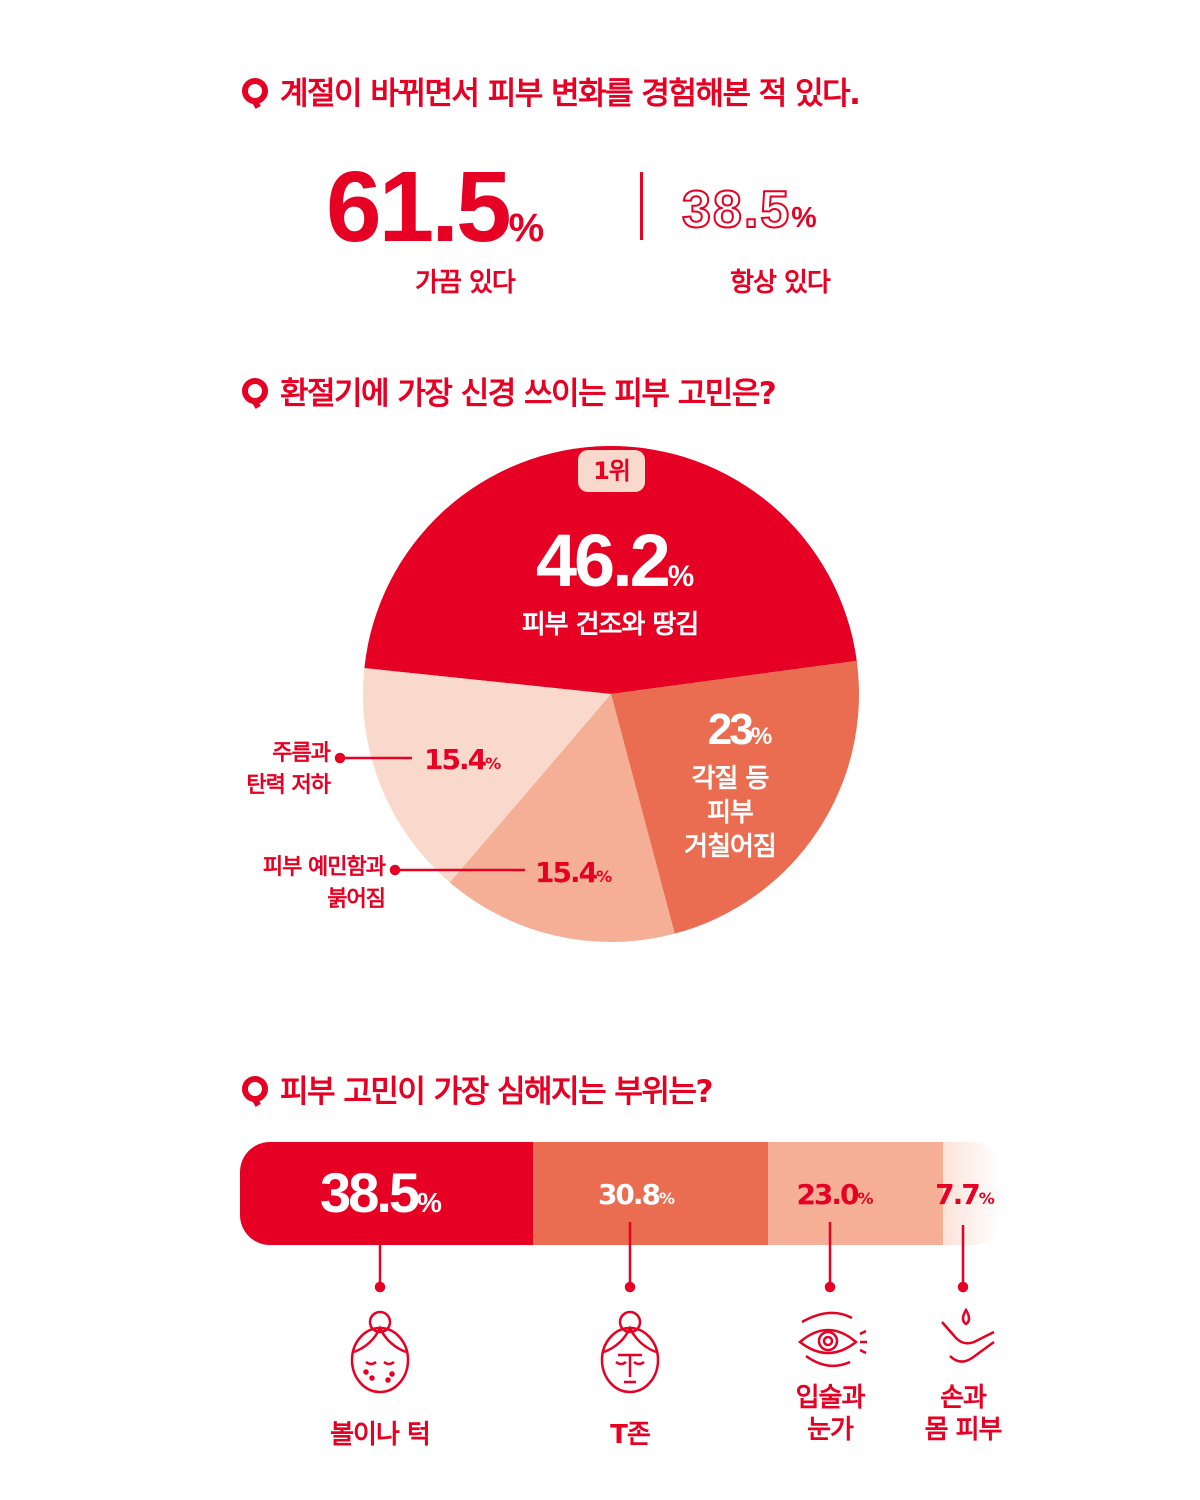 The image size is (1200, 1500). What do you see at coordinates (780, 283) in the screenshot?
I see `stat-always-label: 항상 있다` at bounding box center [780, 283].